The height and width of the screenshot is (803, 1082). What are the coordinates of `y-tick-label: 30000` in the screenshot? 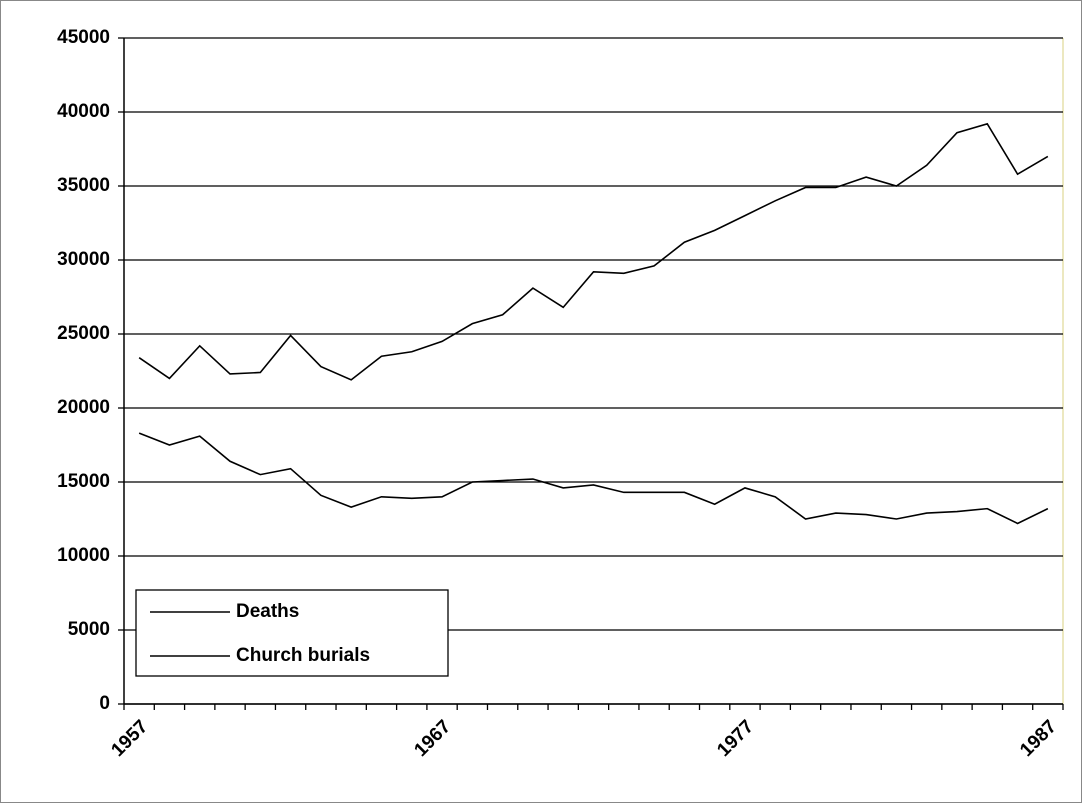 It's located at (83, 259).